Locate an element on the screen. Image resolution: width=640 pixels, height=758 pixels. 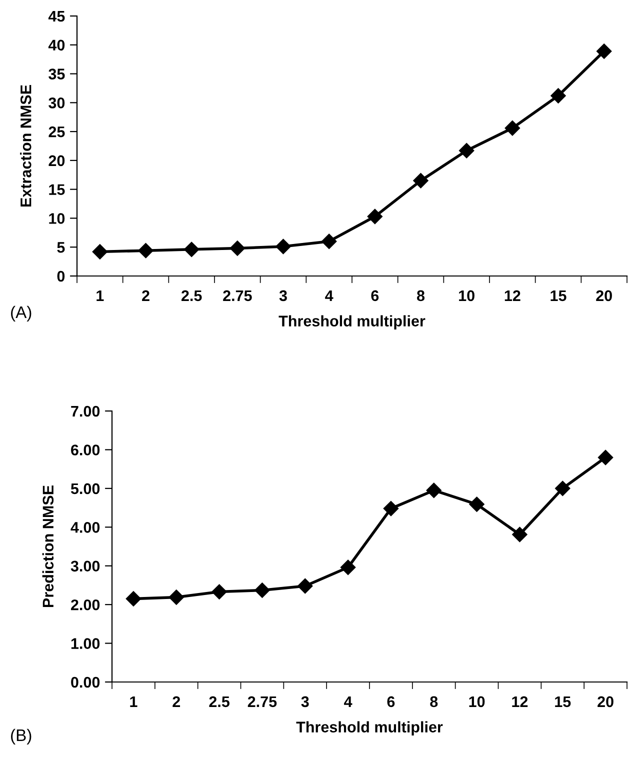
y-tick-label: 3.00 is located at coordinates (85, 566).